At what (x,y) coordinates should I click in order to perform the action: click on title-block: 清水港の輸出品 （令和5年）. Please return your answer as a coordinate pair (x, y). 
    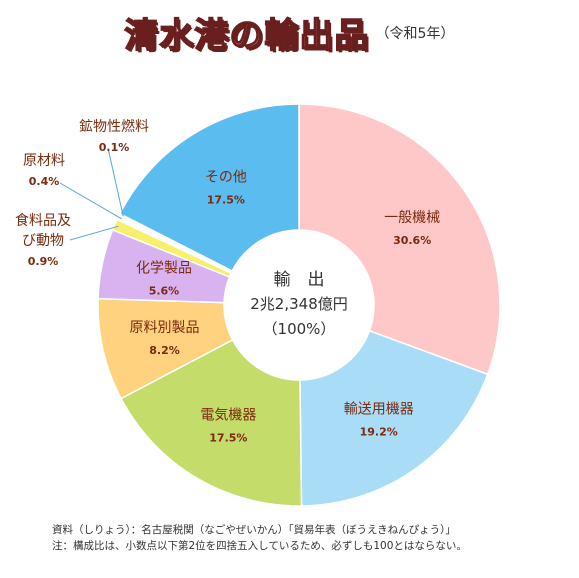
    Looking at the image, I should click on (289, 32).